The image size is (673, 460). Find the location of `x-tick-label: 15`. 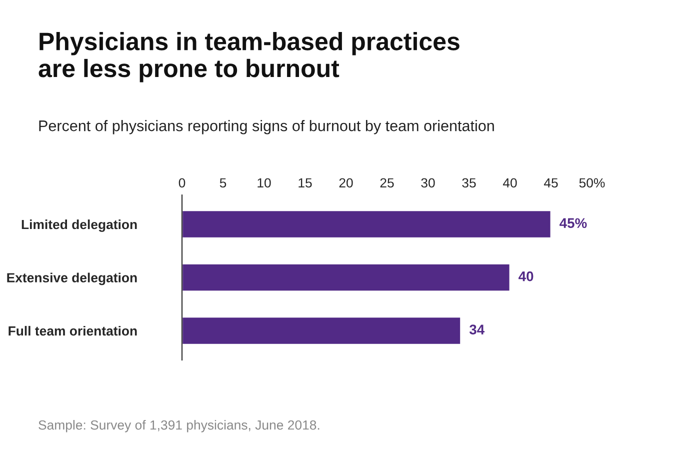

x-tick-label: 15 is located at coordinates (305, 183).